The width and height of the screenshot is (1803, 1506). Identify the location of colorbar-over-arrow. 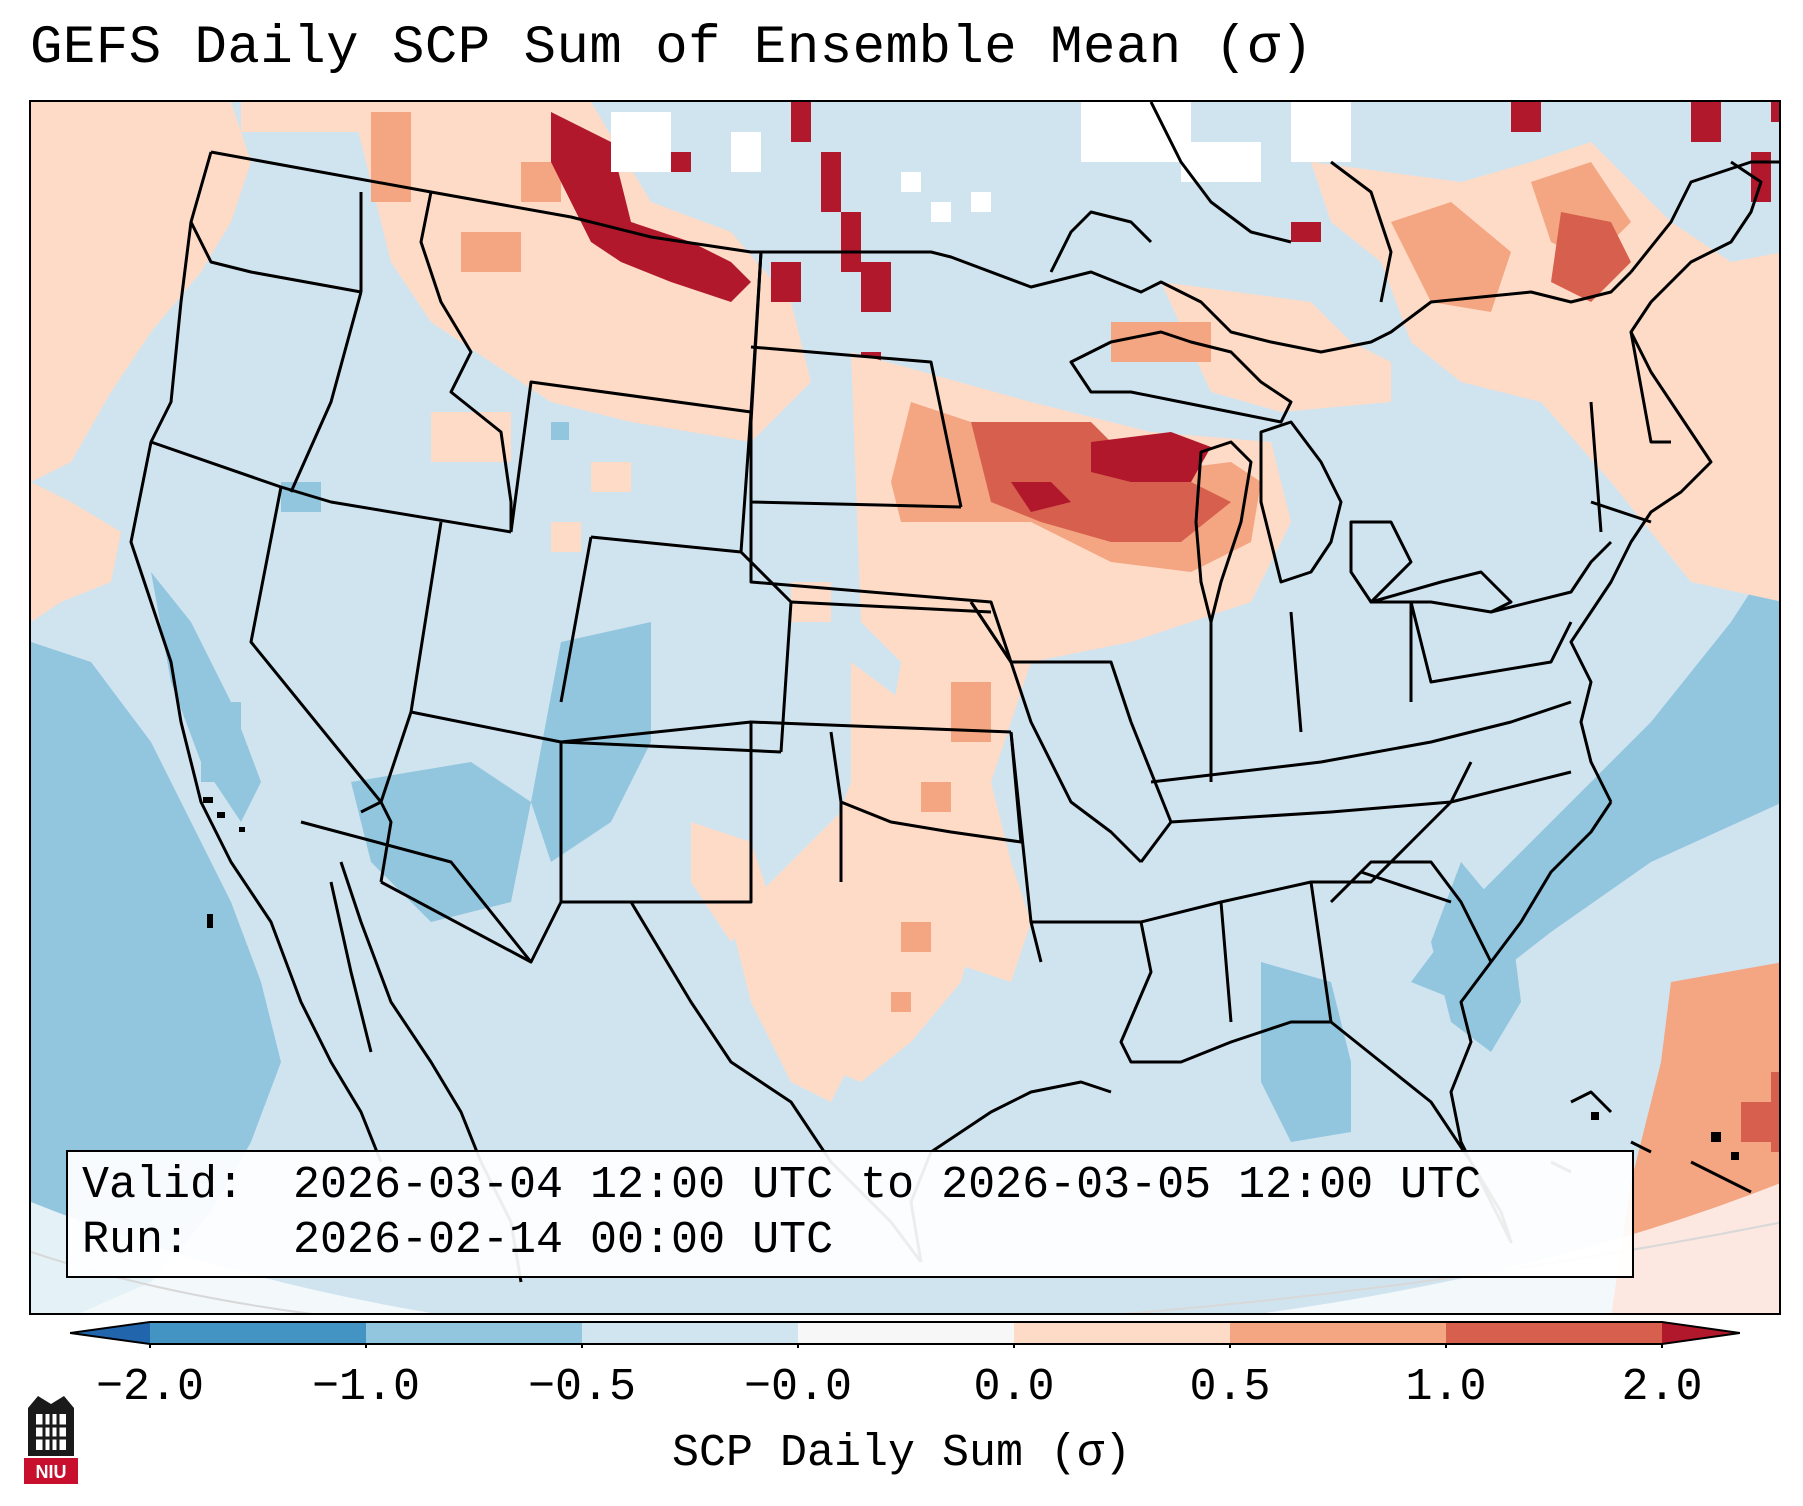
(1701, 1333).